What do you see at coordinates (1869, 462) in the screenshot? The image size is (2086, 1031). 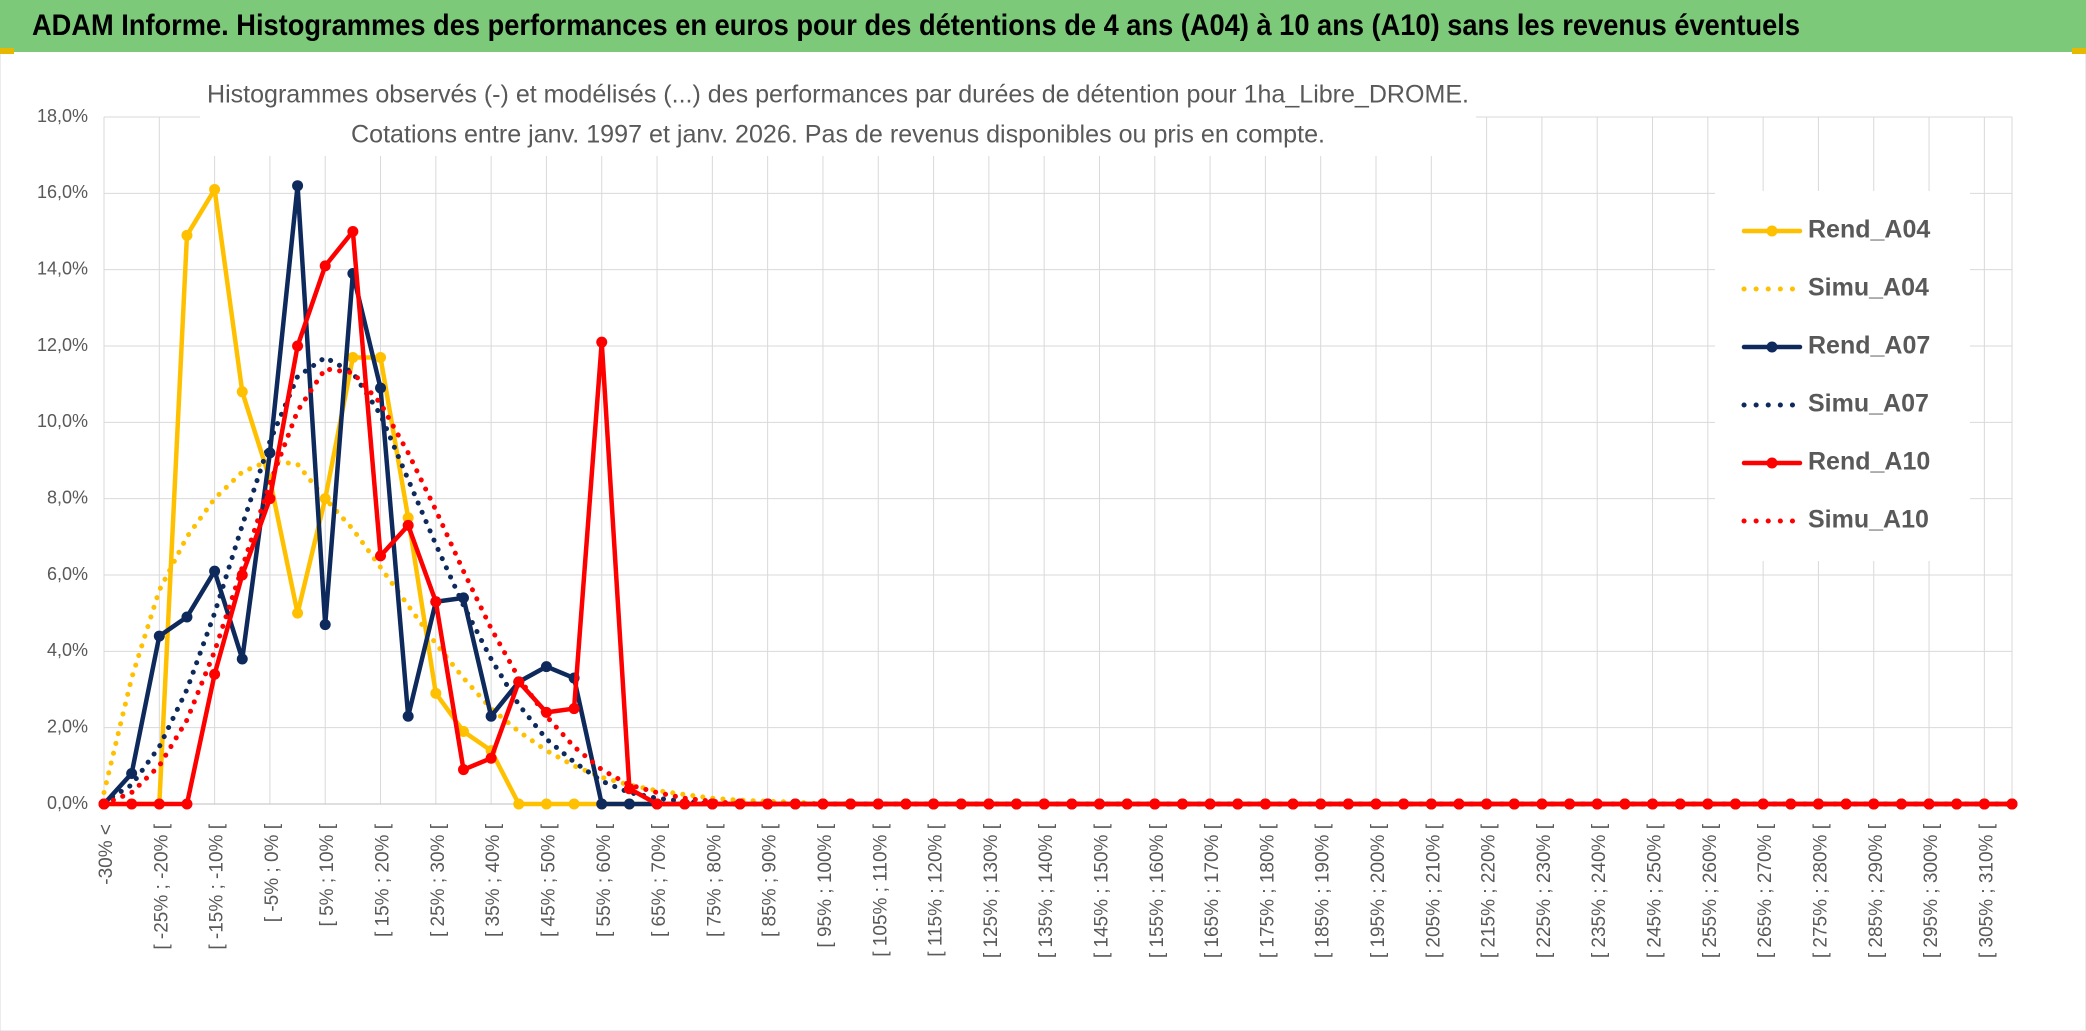 I see `legend-label: Rend_A10` at bounding box center [1869, 462].